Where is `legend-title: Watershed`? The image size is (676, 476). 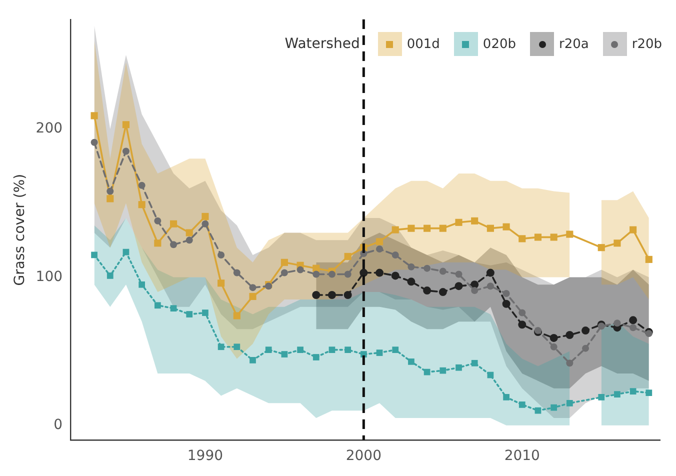 legend-title: Watershed is located at coordinates (322, 44).